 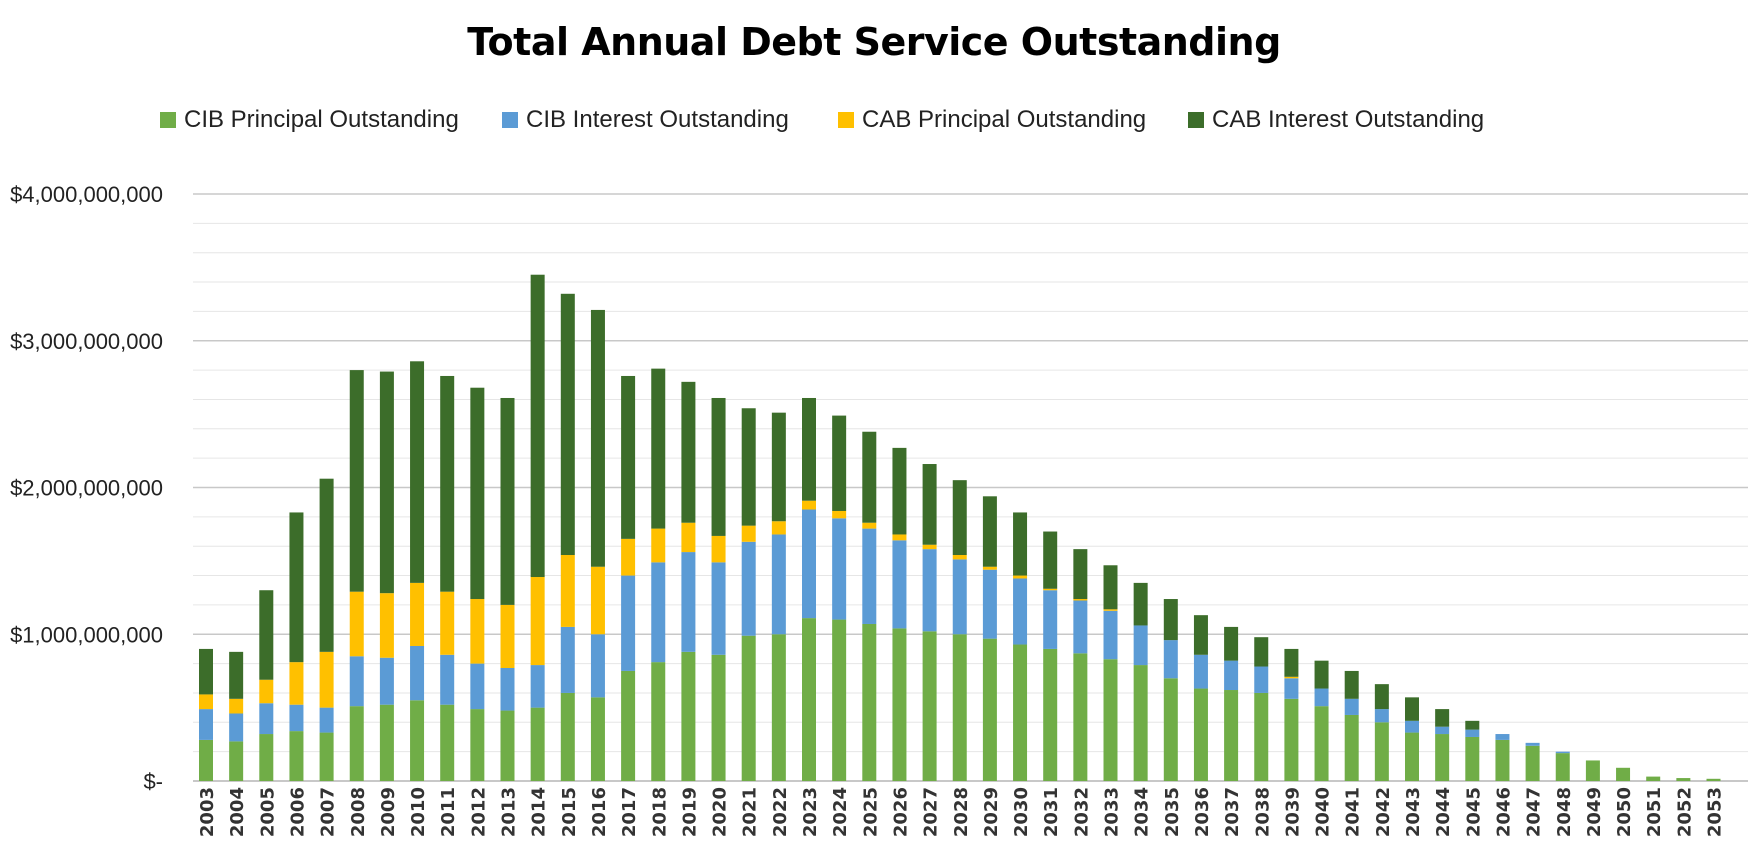 What do you see at coordinates (507, 745) in the screenshot?
I see `bar-segment-cib-principal-outstanding-2013` at bounding box center [507, 745].